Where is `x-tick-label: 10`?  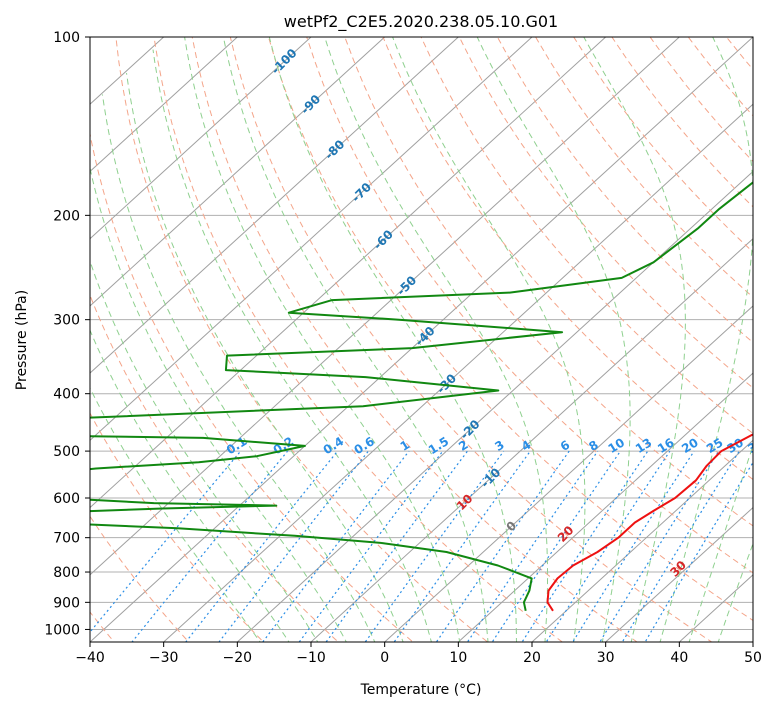
x-tick-label: 10 is located at coordinates (458, 658).